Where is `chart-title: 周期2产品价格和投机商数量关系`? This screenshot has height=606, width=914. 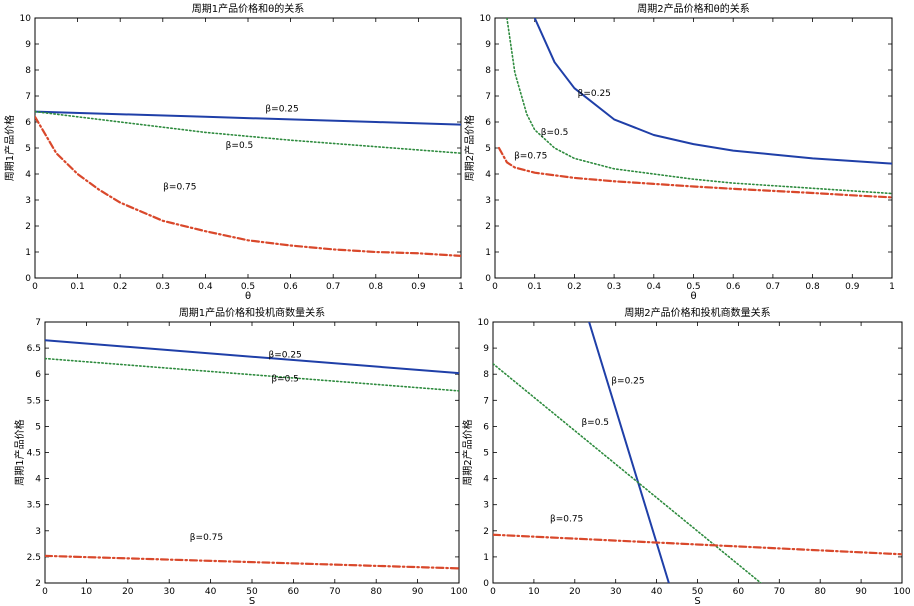
chart-title: 周期2产品价格和投机商数量关系 is located at coordinates (697, 312).